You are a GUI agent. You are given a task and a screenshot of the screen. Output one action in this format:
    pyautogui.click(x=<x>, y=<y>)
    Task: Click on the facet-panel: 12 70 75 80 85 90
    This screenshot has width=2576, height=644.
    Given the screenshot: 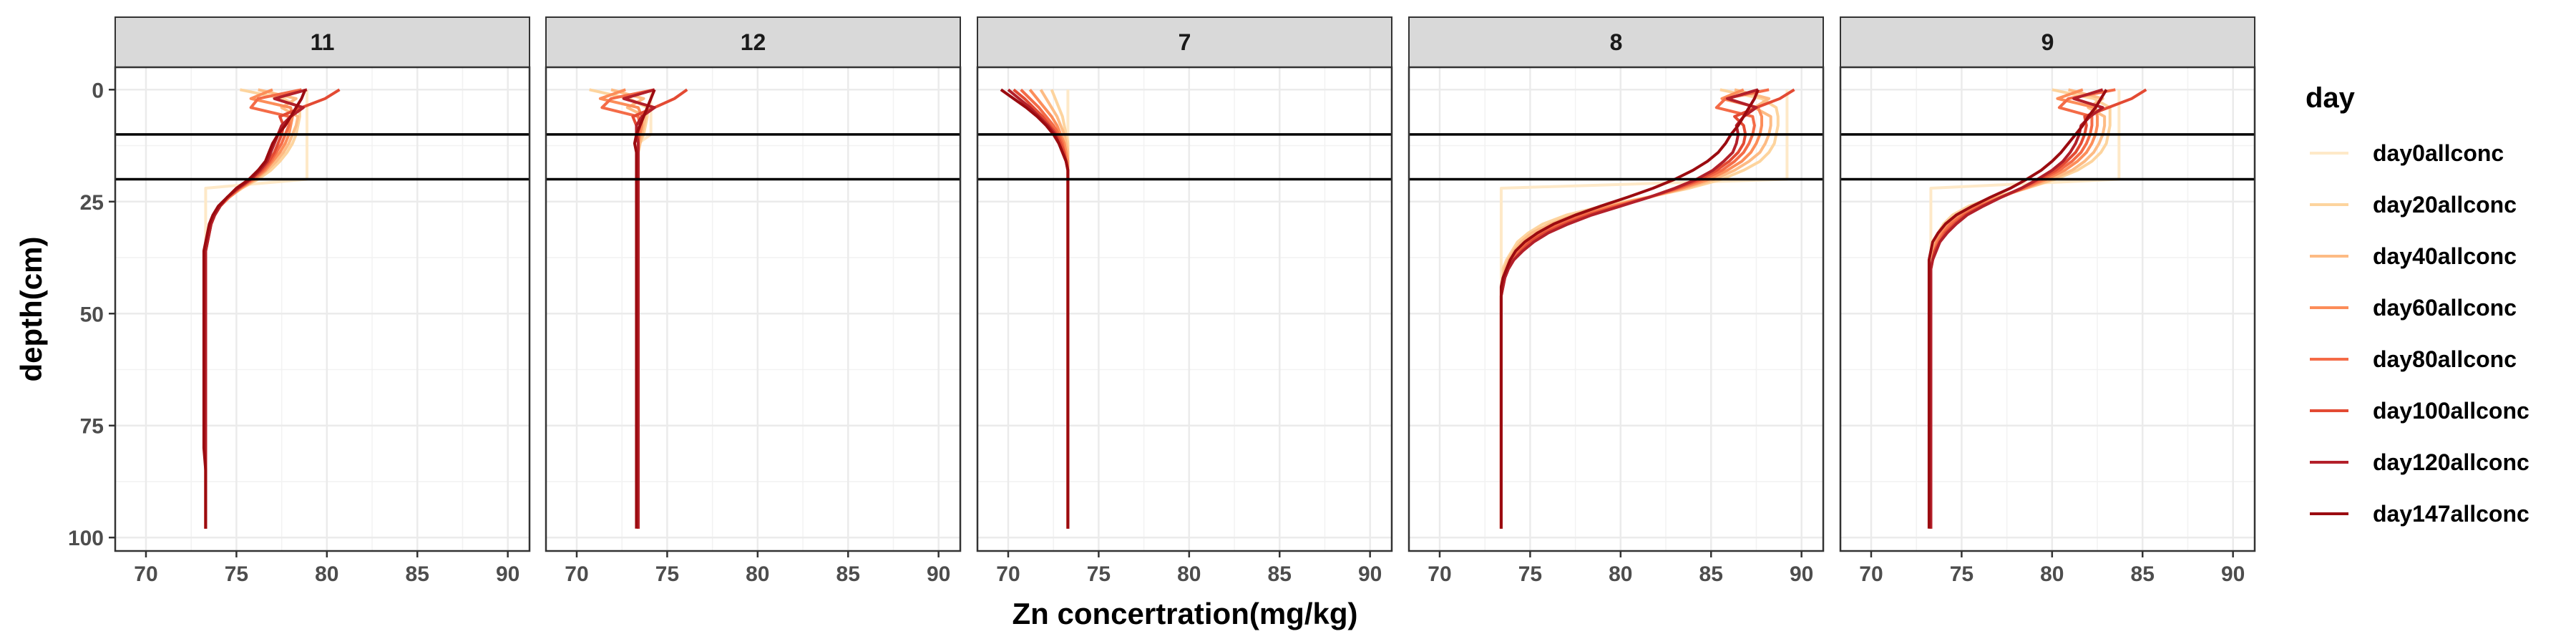 What is the action you would take?
    pyautogui.click(x=753, y=301)
    